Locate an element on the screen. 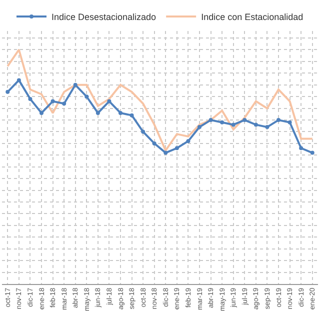 Image resolution: width=320 pixels, height=320 pixels. legend-label: Indice Desestacionalizado is located at coordinates (104, 17).